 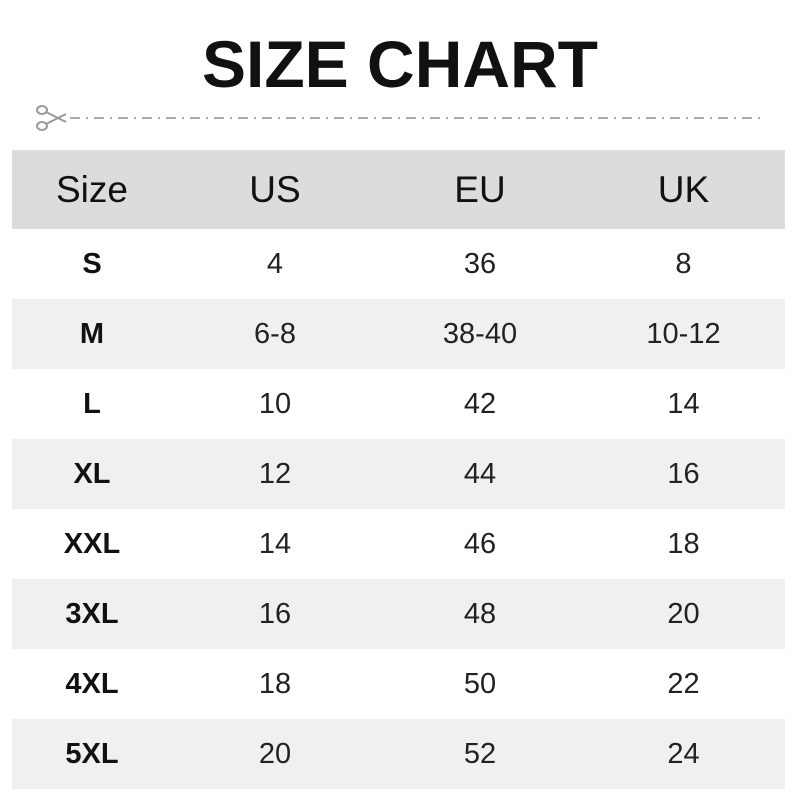 I want to click on table-row: 5XL 20 52 24, so click(x=398, y=754).